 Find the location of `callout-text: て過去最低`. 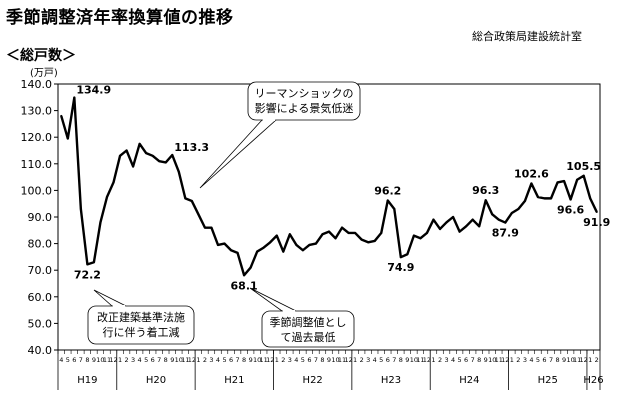

callout-text: て過去最低 is located at coordinates (308, 337).